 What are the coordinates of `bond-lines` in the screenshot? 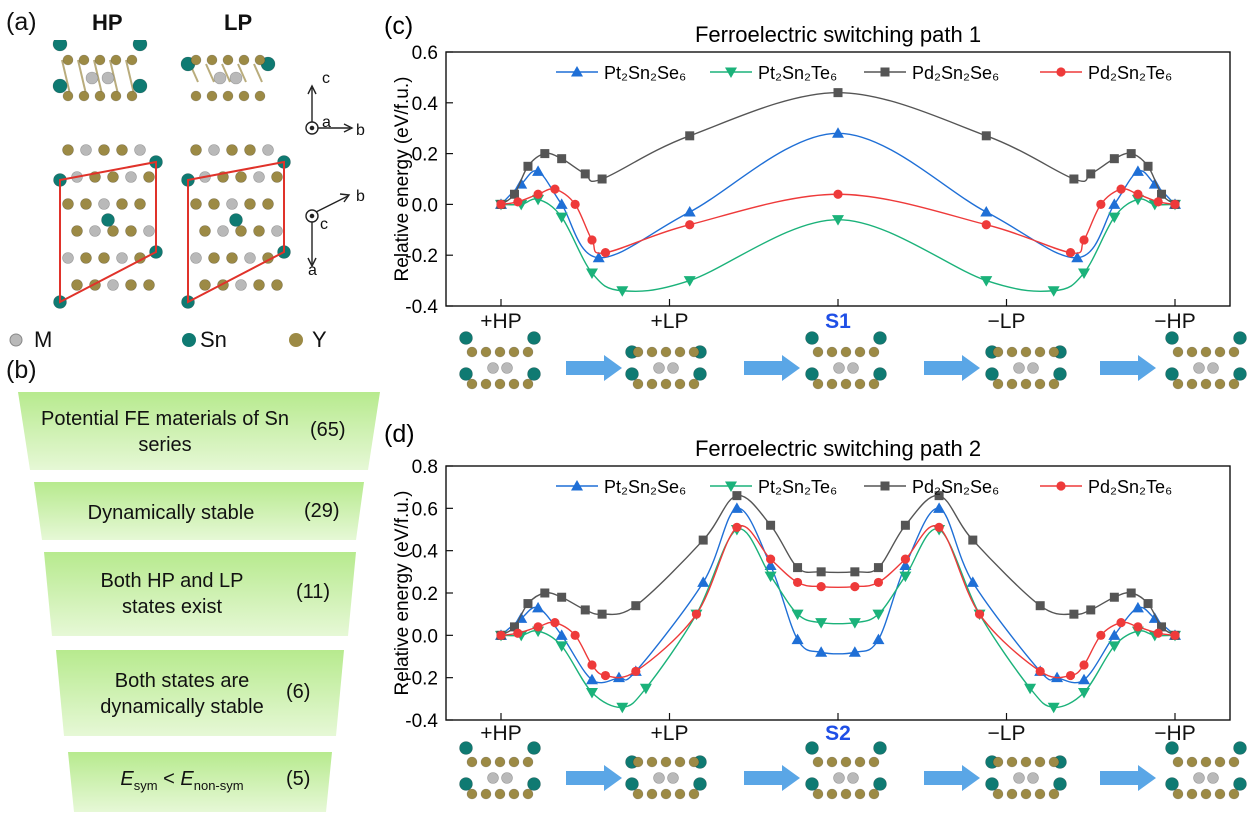 It's located at (226, 73).